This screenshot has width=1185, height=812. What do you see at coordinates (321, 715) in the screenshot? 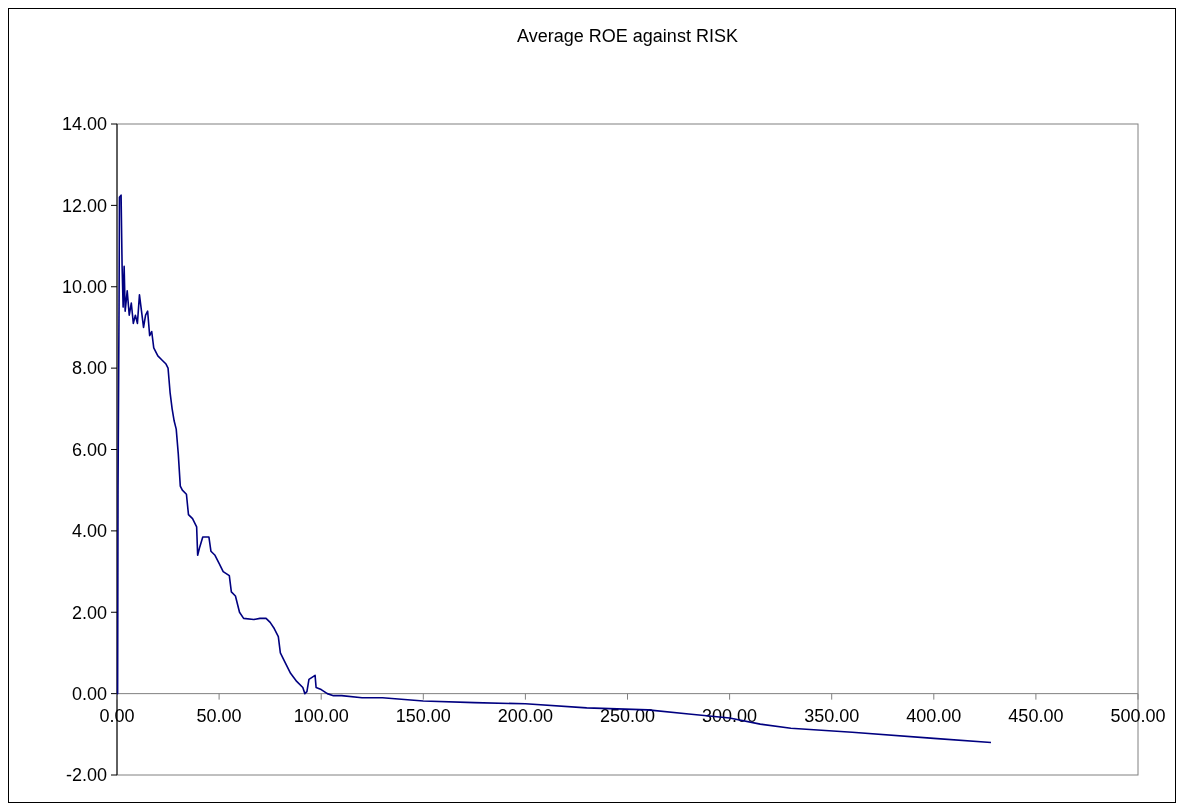
I see `x-tick-label: 100.00` at bounding box center [321, 715].